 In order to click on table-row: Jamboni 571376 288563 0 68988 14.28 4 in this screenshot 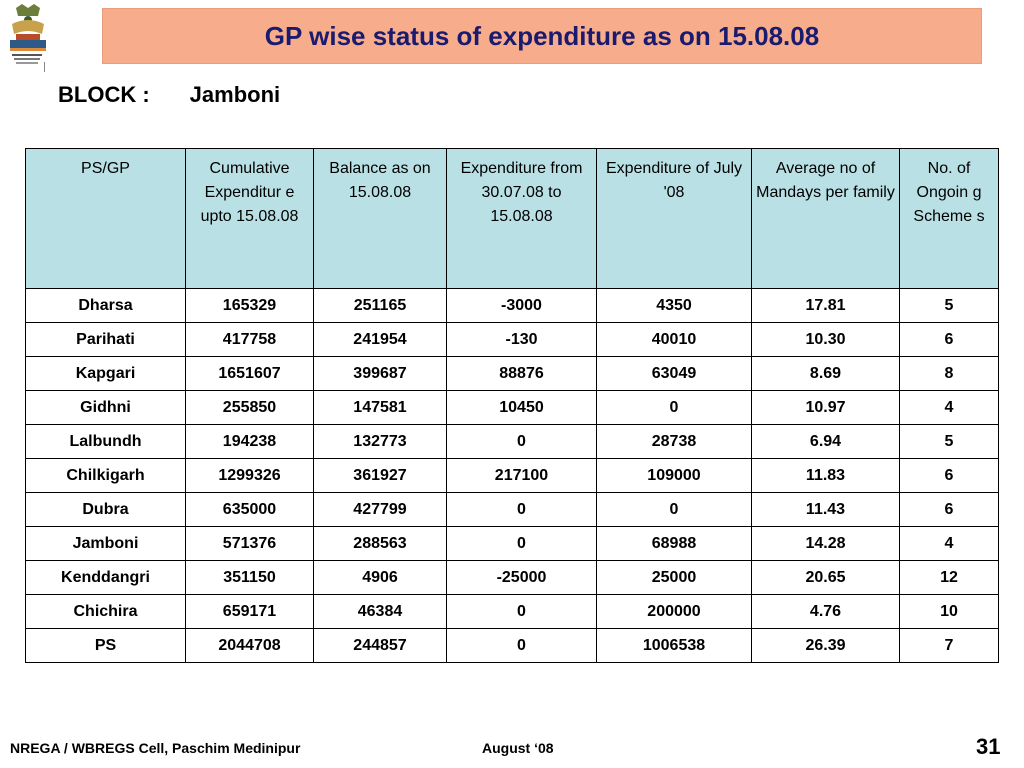, I will do `click(512, 543)`.